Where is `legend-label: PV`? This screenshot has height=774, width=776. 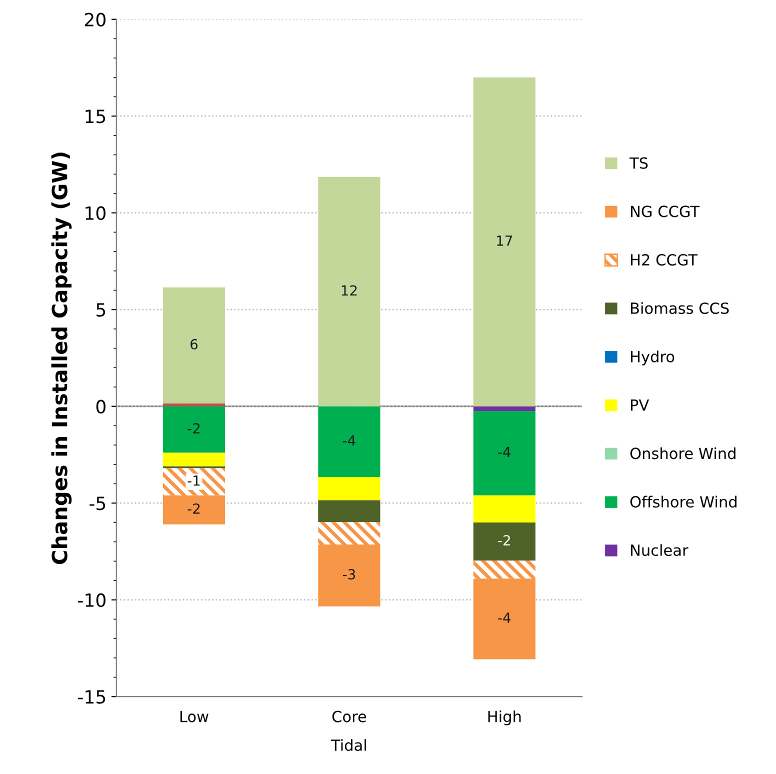 legend-label: PV is located at coordinates (640, 405).